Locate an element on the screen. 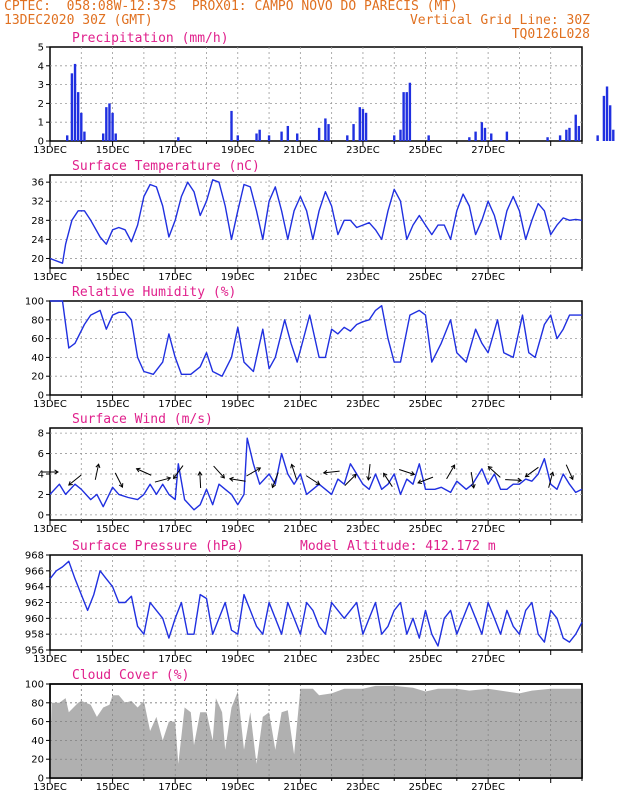  y-tick-label: 36 is located at coordinates (37, 183).